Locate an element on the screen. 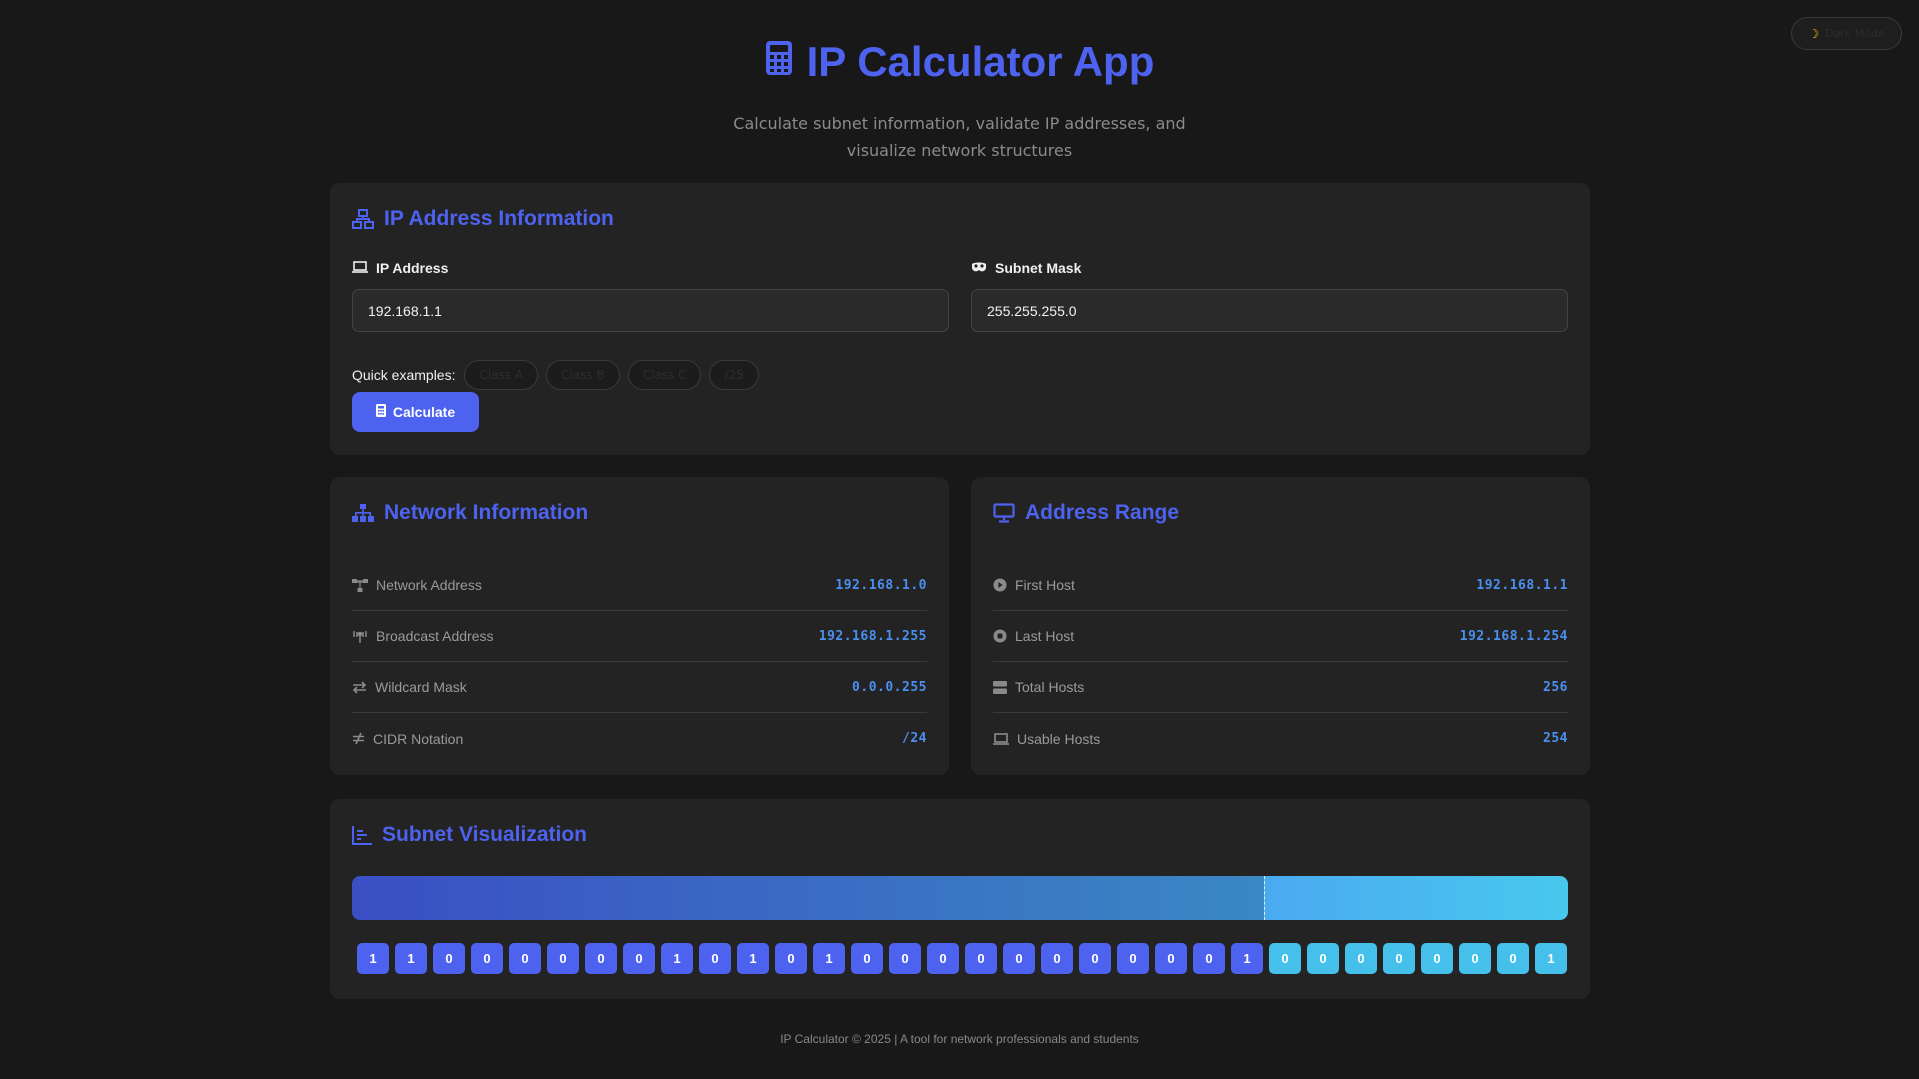 This screenshot has height=1079, width=1919. network-bit-20: 0 is located at coordinates (1133, 958).